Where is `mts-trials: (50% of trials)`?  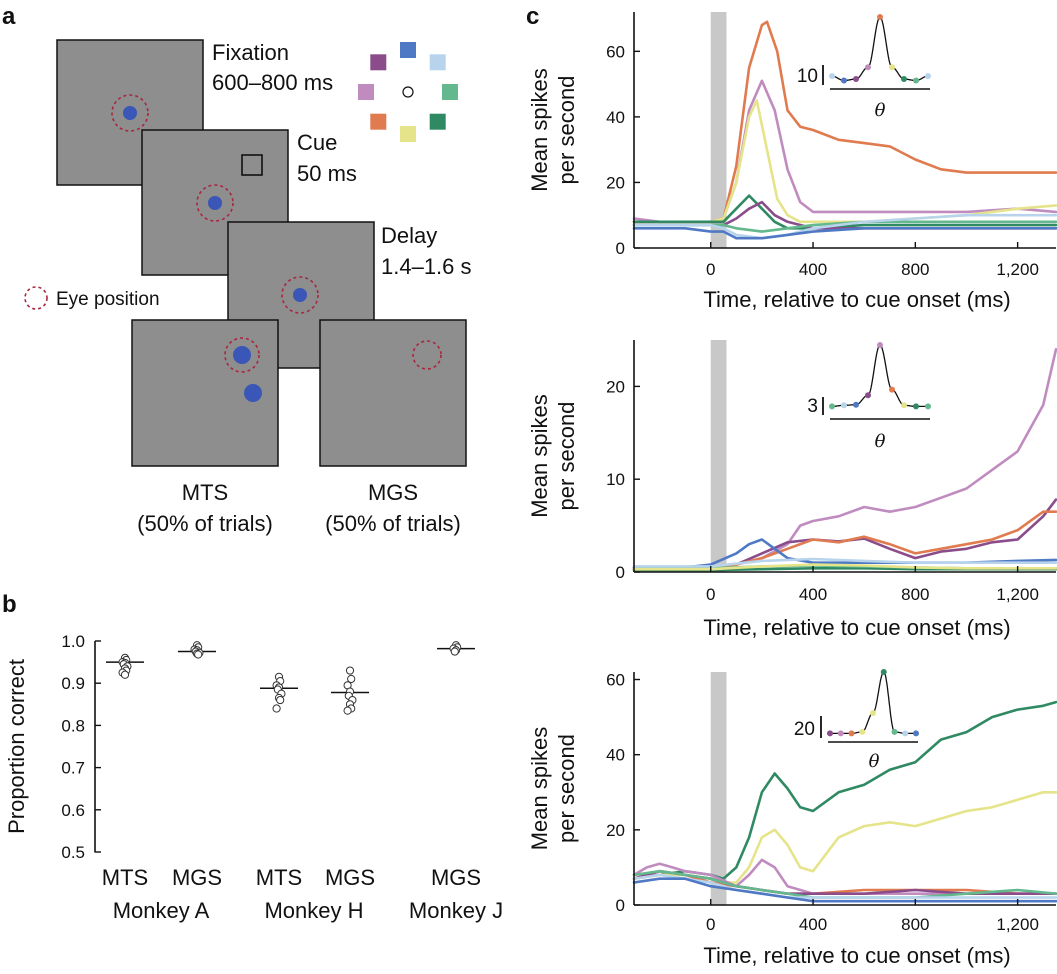
mts-trials: (50% of trials) is located at coordinates (205, 523).